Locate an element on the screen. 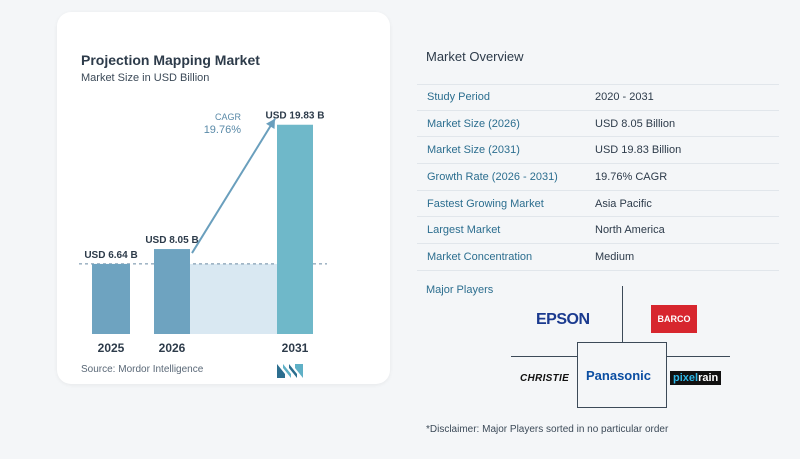 The width and height of the screenshot is (800, 459). row-value: Asia Pacific is located at coordinates (623, 203).